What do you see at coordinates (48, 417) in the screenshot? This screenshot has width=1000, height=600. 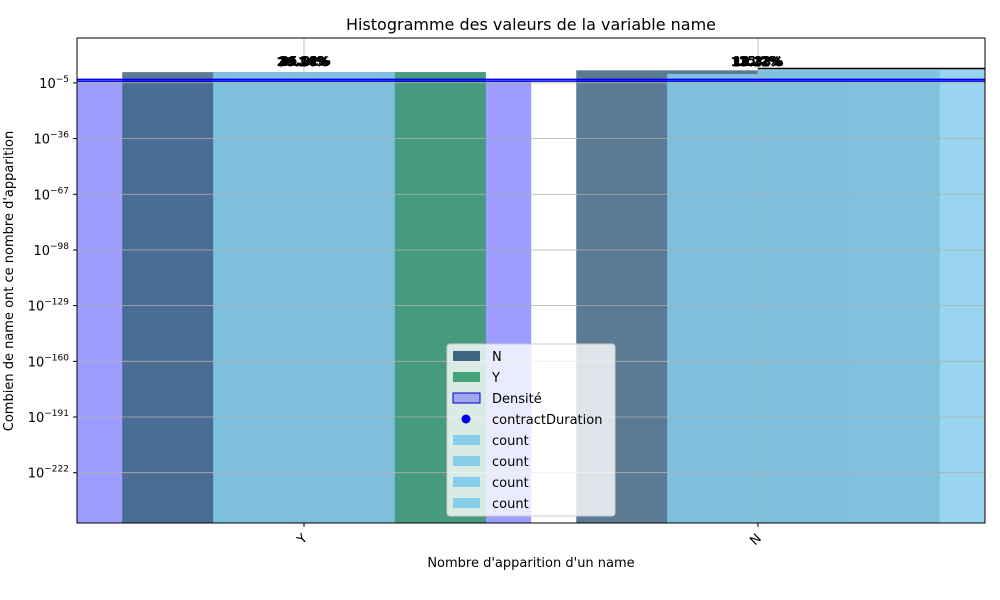 I see `y-tick-label-6: 10−191` at bounding box center [48, 417].